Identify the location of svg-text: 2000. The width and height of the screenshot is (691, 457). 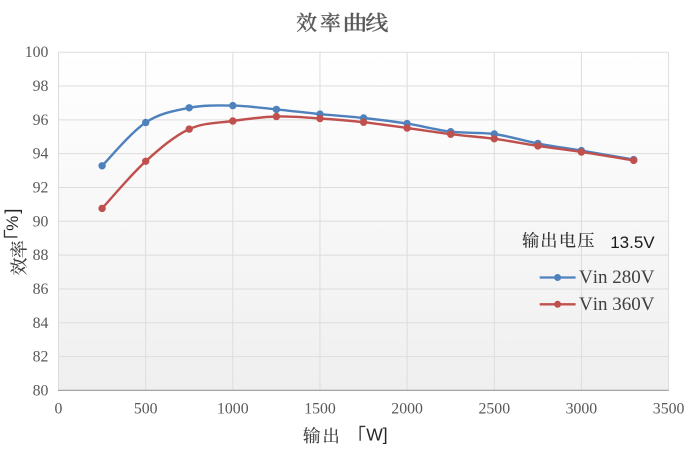
(407, 409).